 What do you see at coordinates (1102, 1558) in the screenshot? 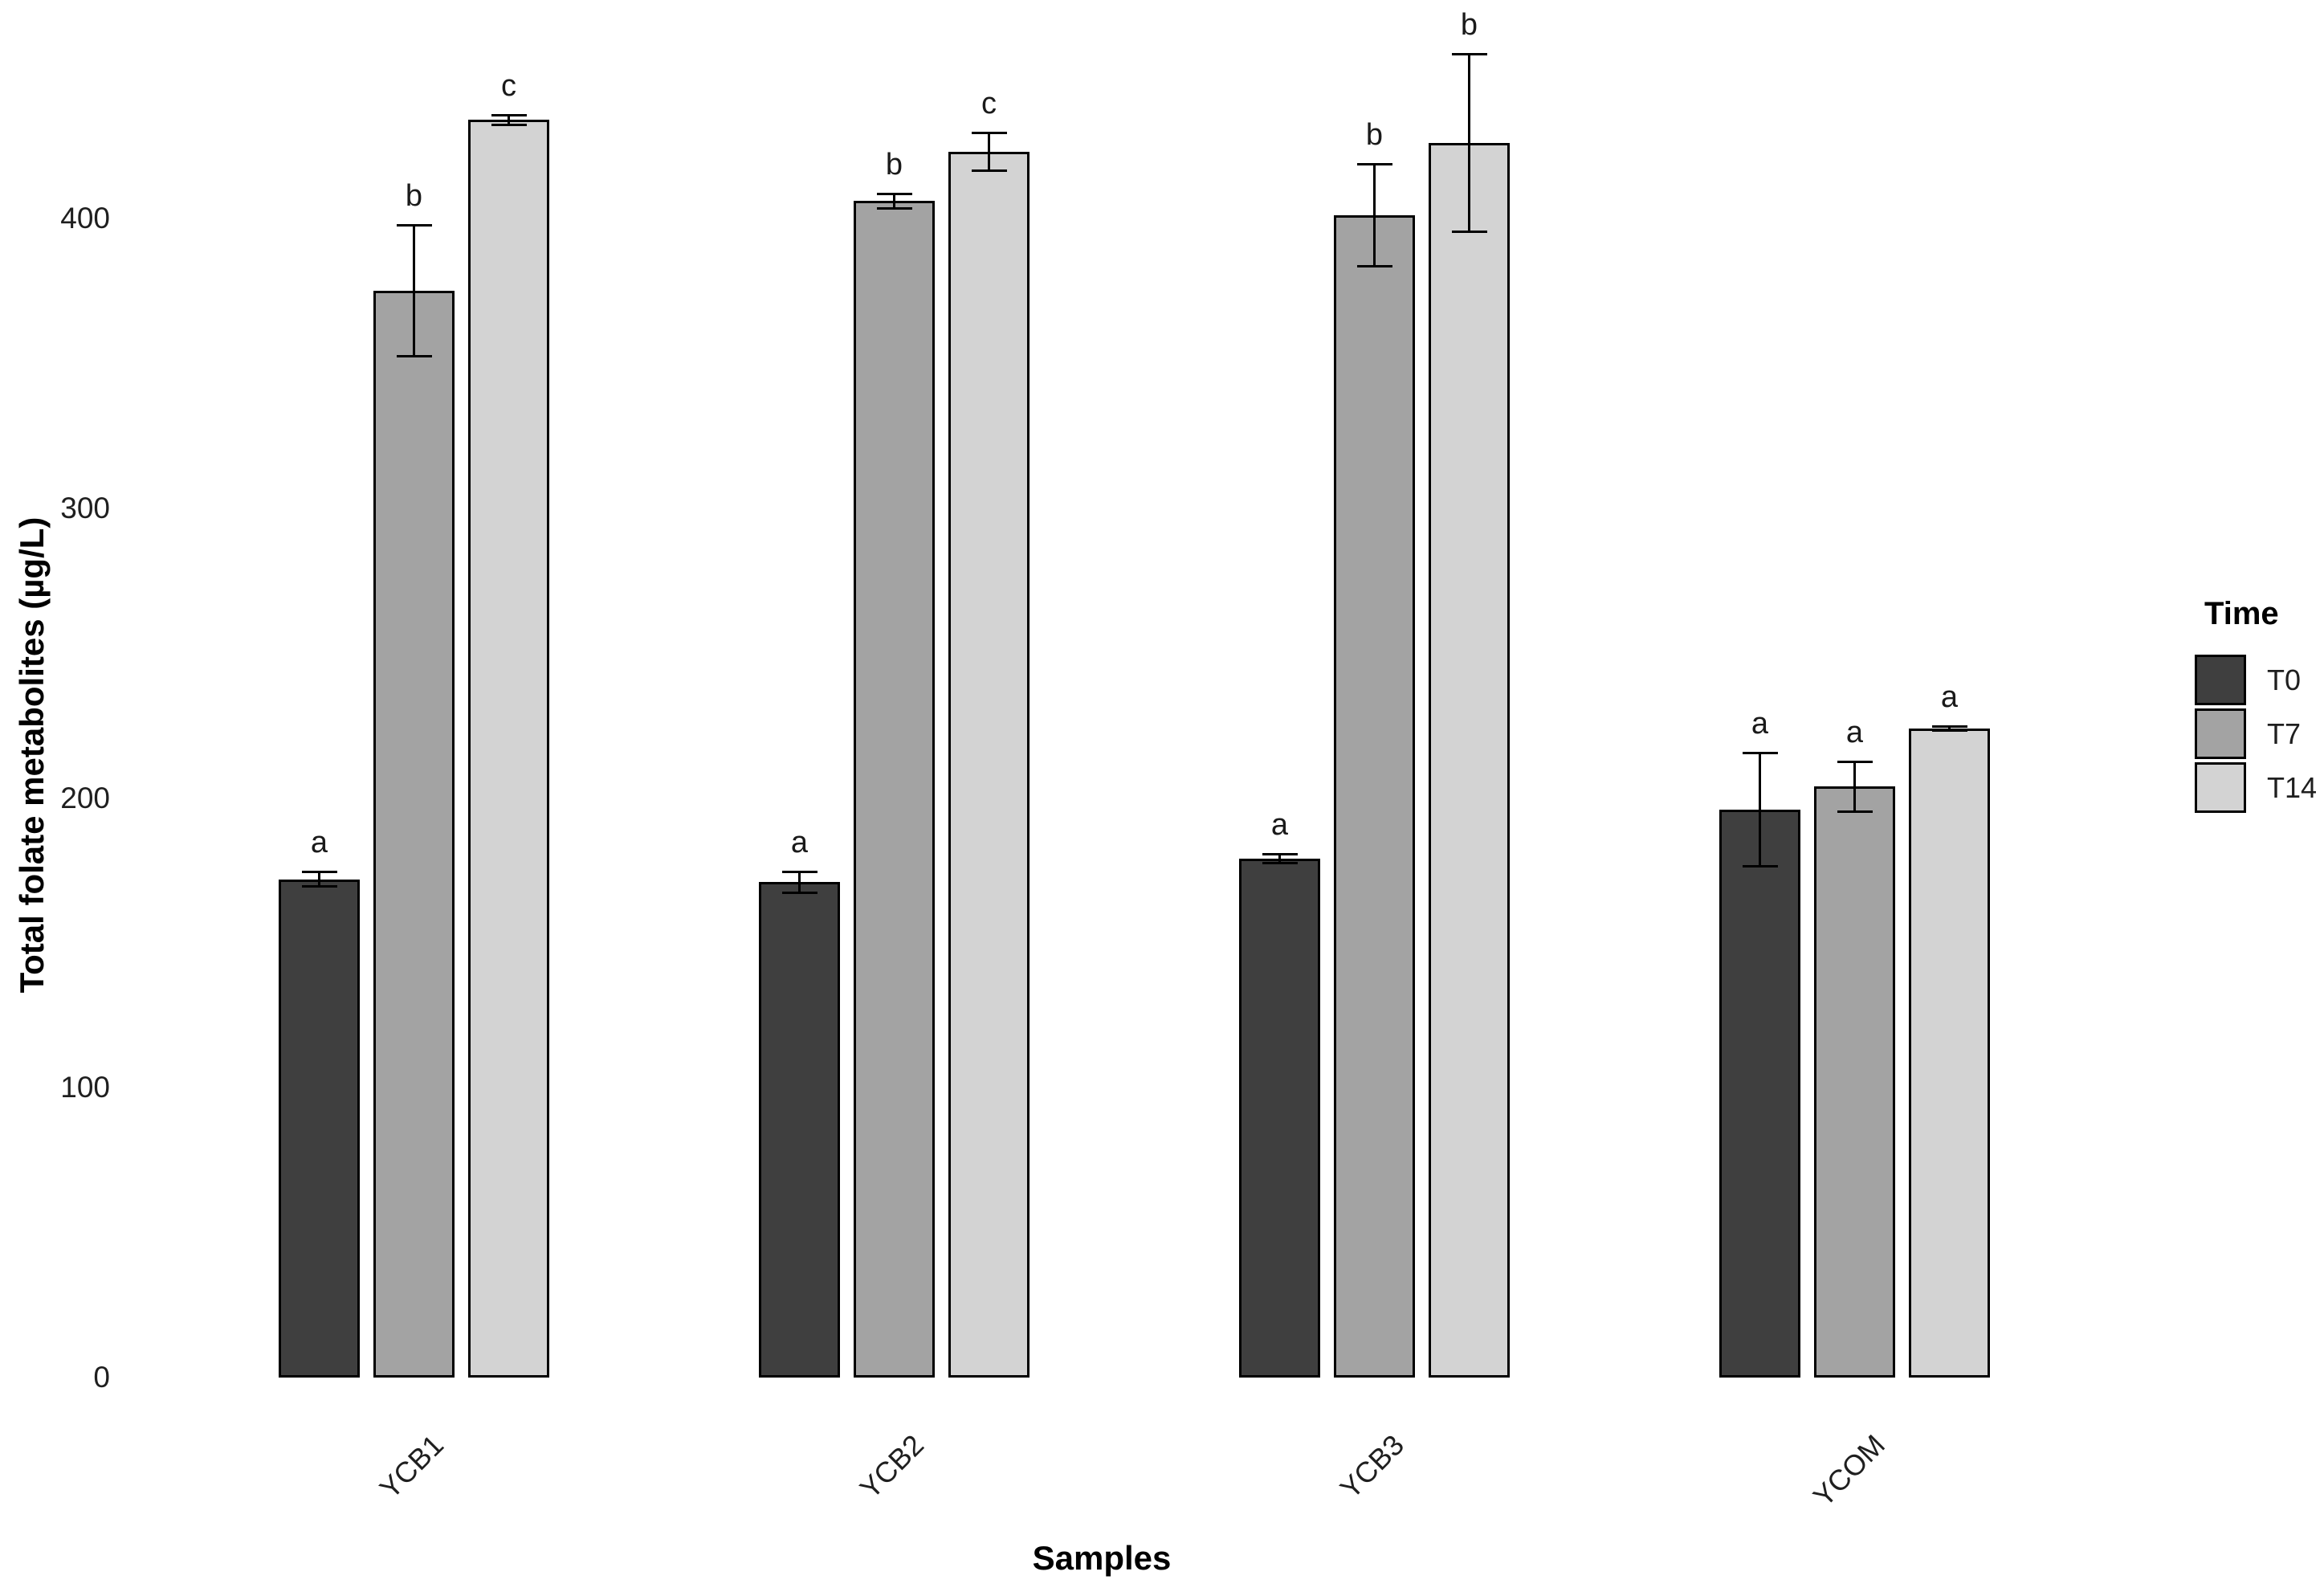
I see `x-axis-title: Samples` at bounding box center [1102, 1558].